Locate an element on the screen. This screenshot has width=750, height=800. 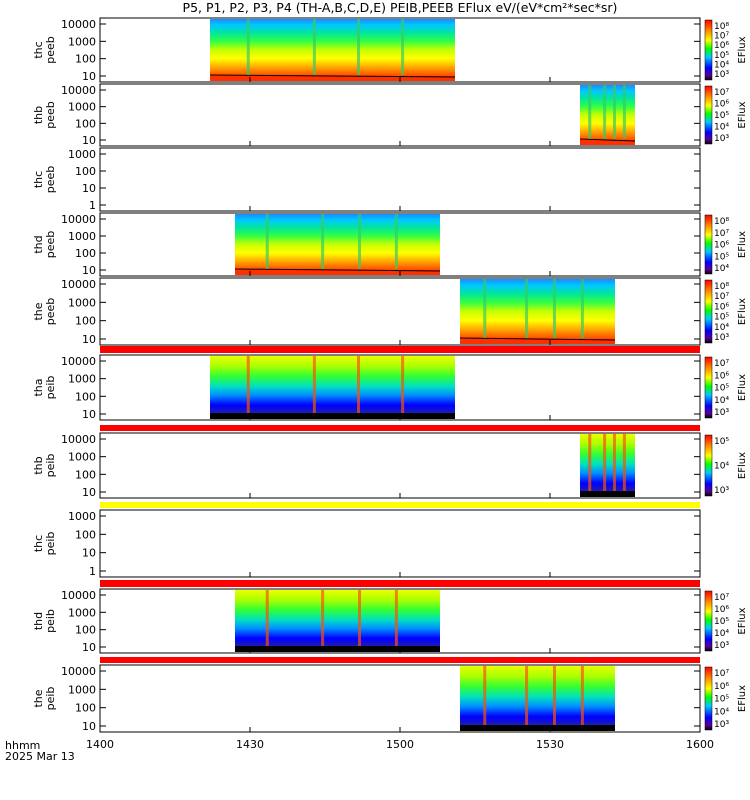
x-tick-label: 1430 is located at coordinates (250, 744).